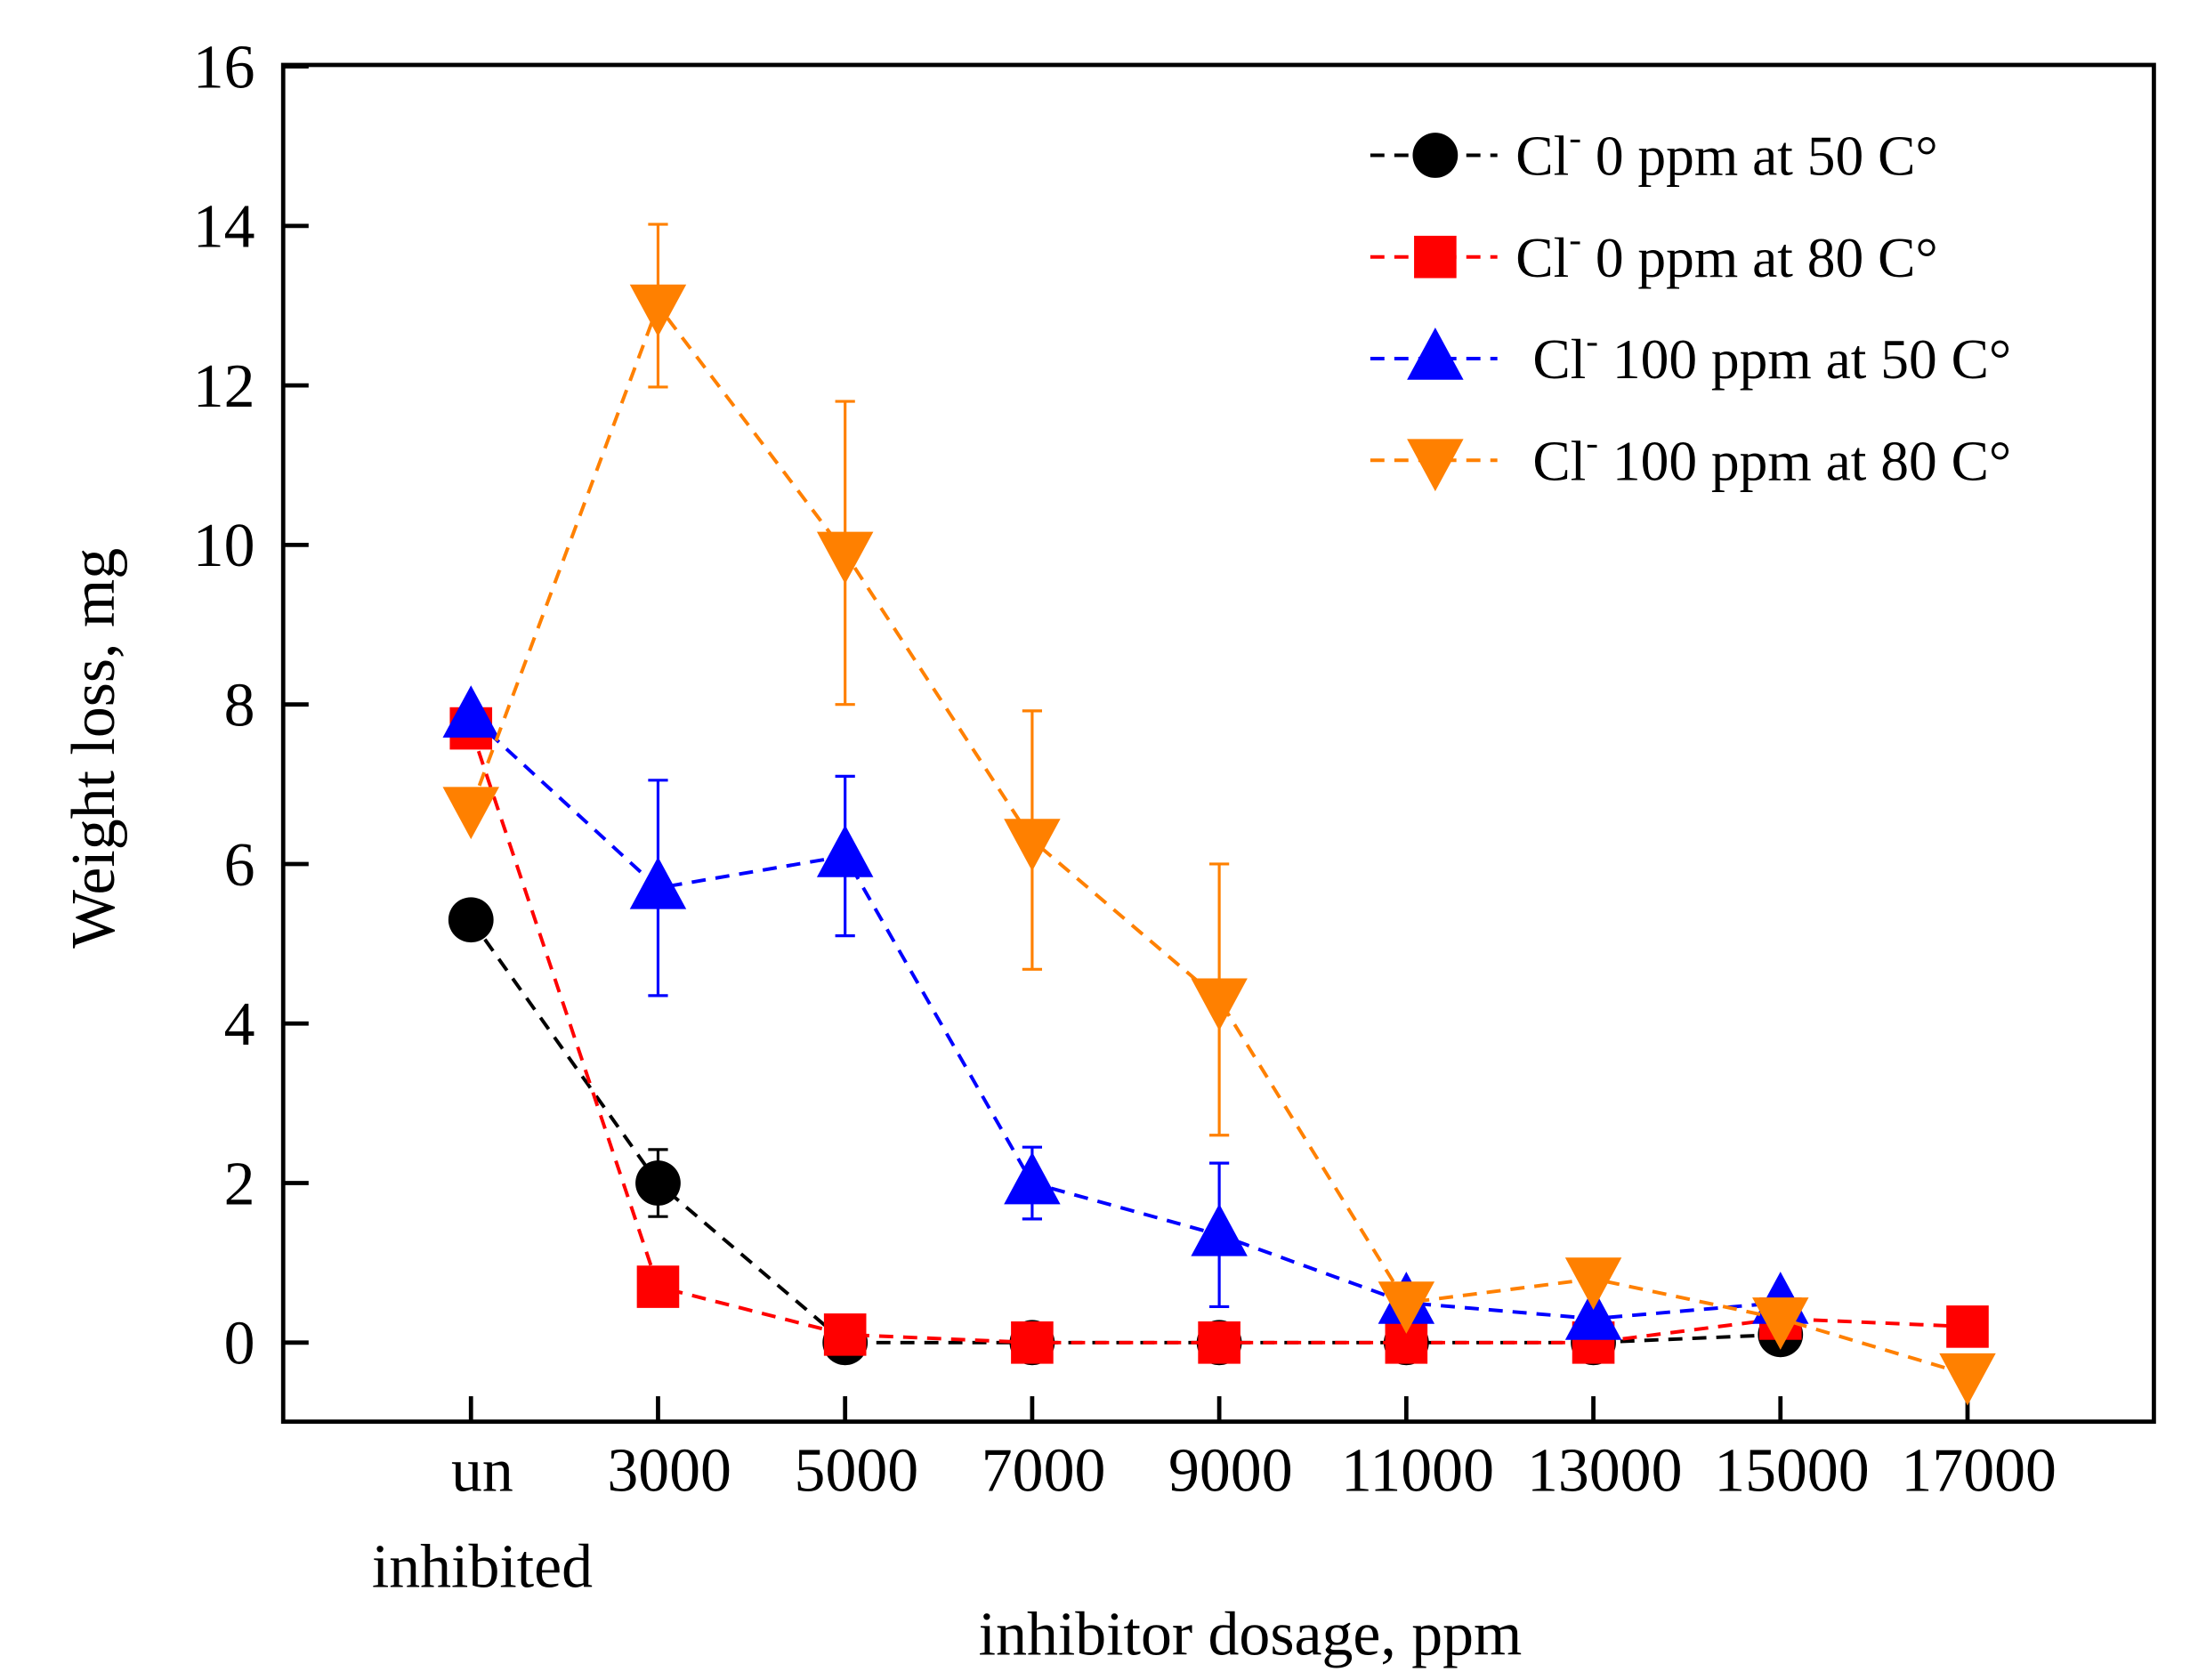 This screenshot has height=1680, width=2190. What do you see at coordinates (1417, 1470) in the screenshot?
I see `x-tick-label: 11000` at bounding box center [1417, 1470].